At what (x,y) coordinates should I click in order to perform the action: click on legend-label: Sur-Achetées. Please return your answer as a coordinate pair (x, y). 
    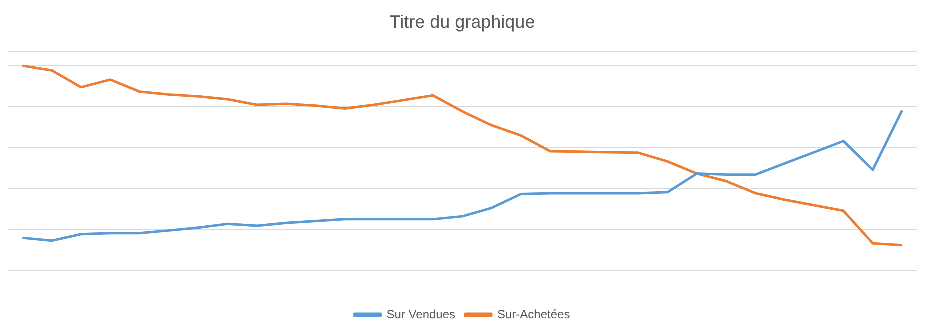
    Looking at the image, I should click on (534, 314).